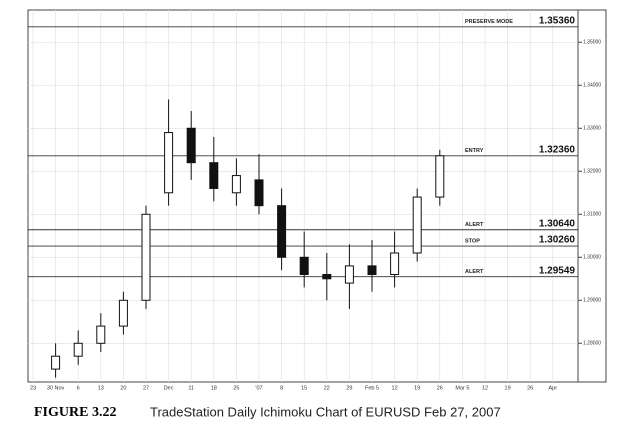  I want to click on x-tick-label: 18, so click(214, 388).